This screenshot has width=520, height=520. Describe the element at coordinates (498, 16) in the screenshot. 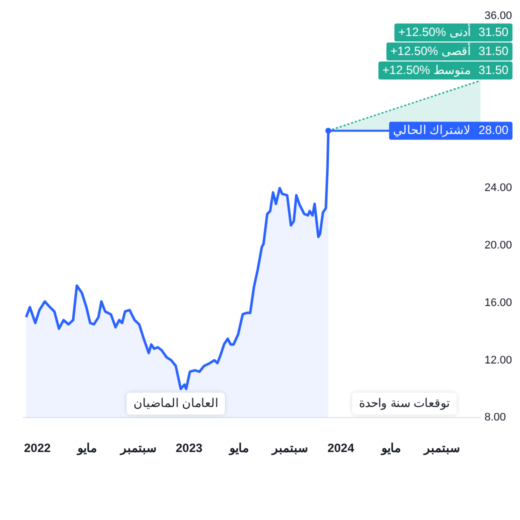

I see `y-tick-label: 36.00` at that location.